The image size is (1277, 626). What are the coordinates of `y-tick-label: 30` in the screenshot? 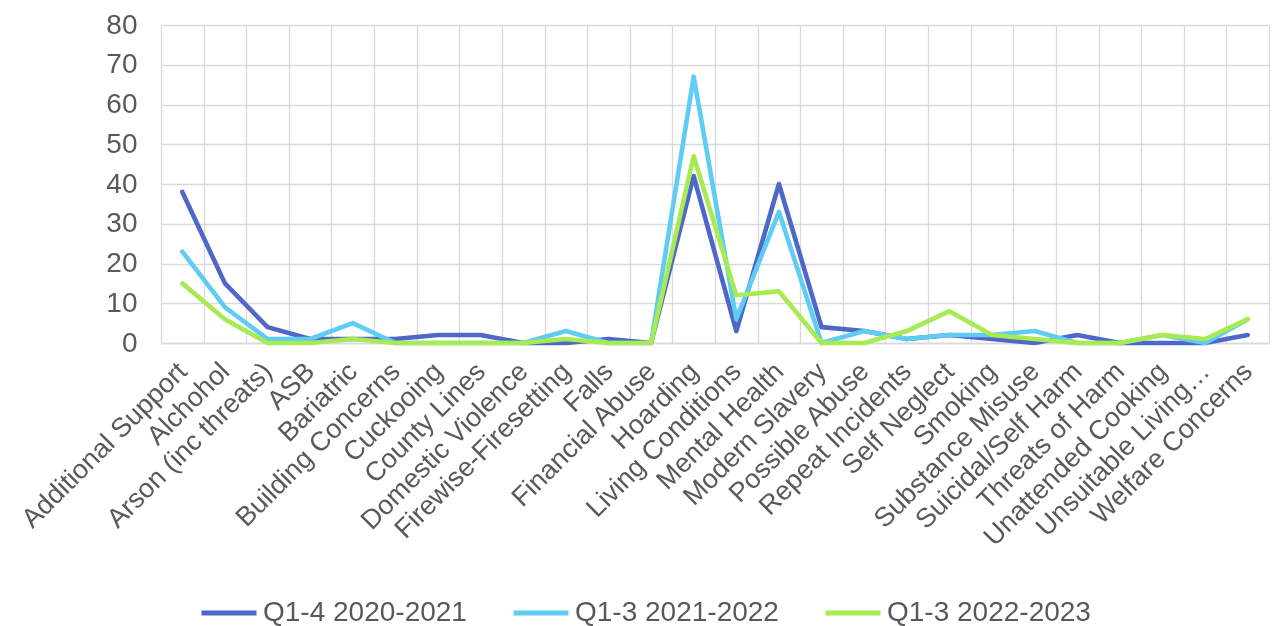 It's located at (122, 223).